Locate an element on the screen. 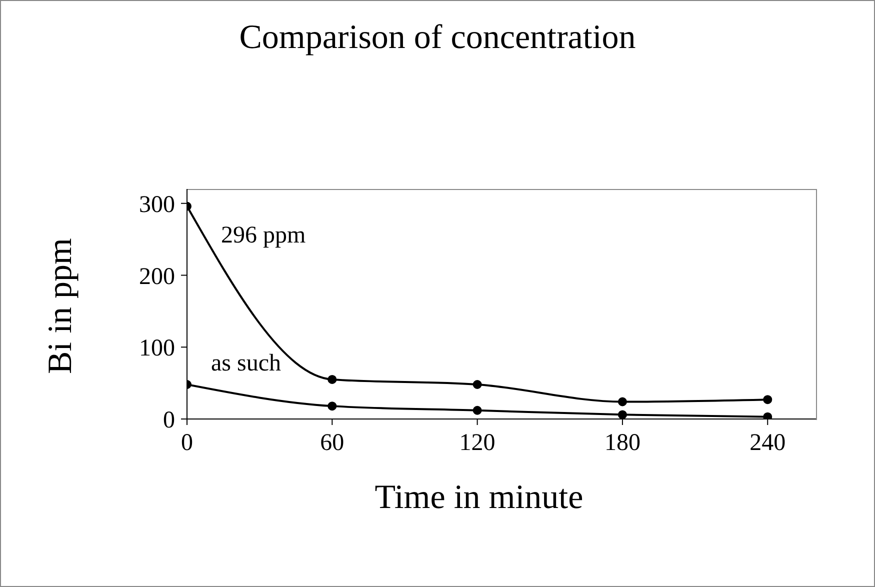 The image size is (875, 587). series-label: as such is located at coordinates (246, 363).